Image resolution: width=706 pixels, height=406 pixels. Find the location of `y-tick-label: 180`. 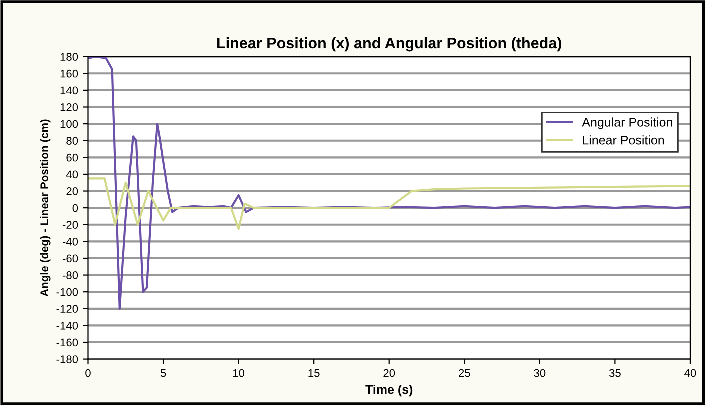

y-tick-label: 180 is located at coordinates (69, 57).